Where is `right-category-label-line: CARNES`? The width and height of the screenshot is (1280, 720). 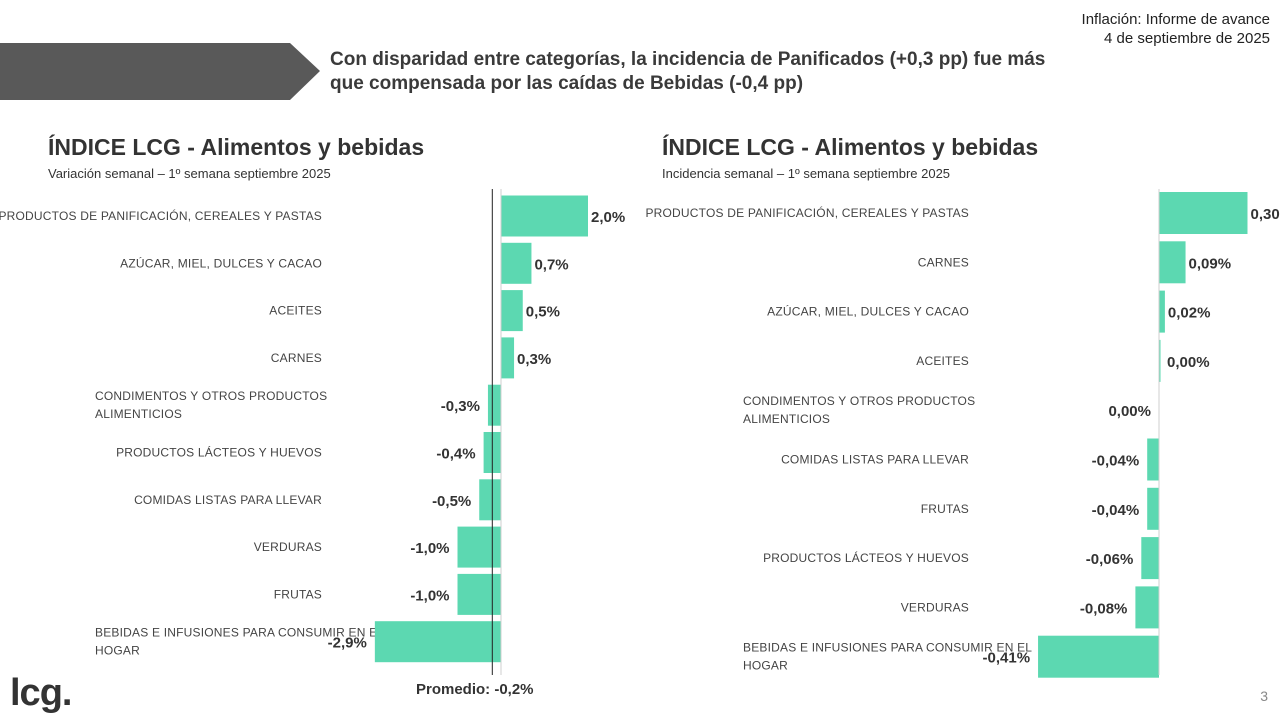
right-category-label-line: CARNES is located at coordinates (943, 262).